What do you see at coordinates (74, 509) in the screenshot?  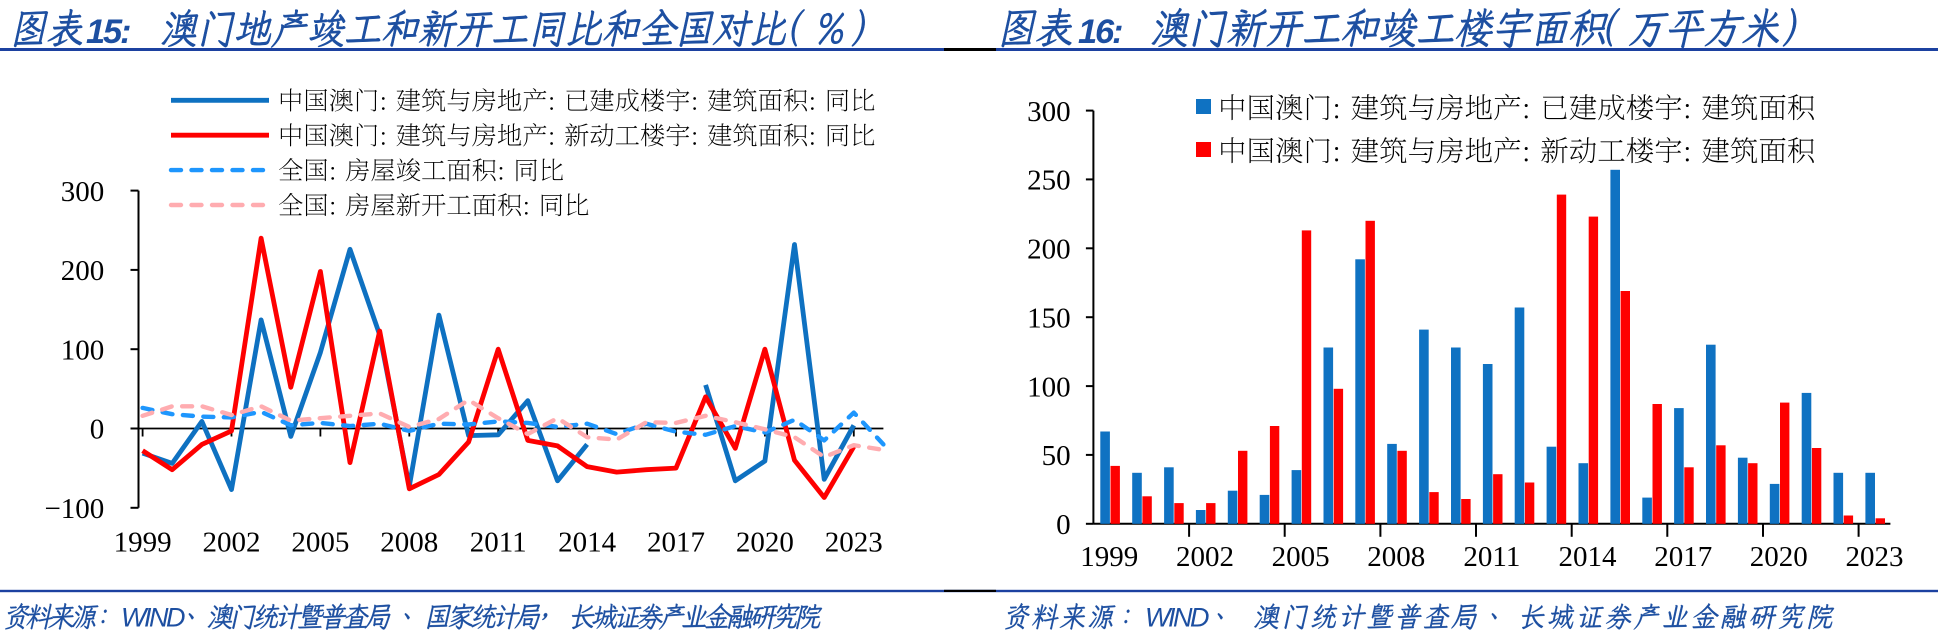 I see `svg-text: −100` at bounding box center [74, 509].